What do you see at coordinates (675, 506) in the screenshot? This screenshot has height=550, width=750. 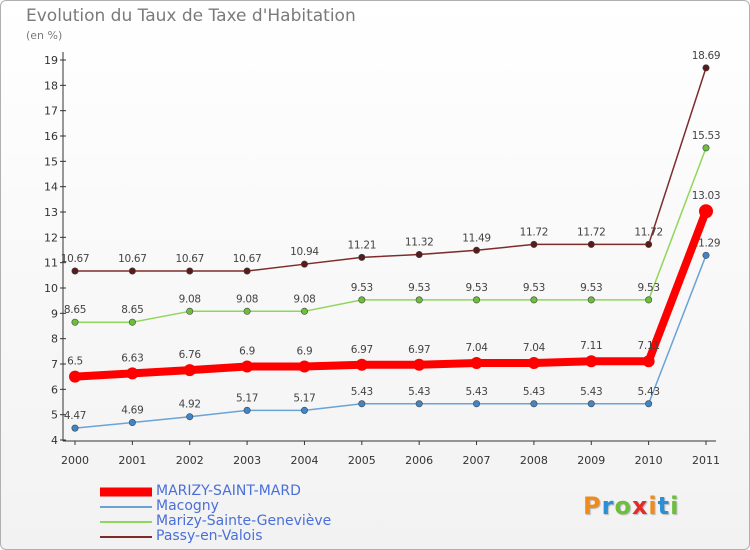 I see `logo-letter: i` at bounding box center [675, 506].